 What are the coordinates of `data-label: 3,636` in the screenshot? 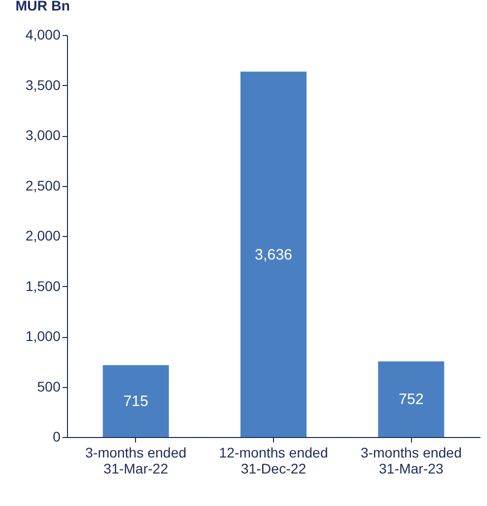 It's located at (273, 255).